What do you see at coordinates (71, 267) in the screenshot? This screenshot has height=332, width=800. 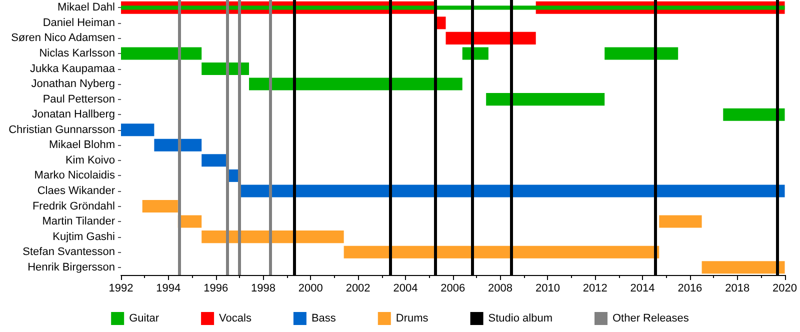 I see `y-tick-label: Henrik Birgersson` at bounding box center [71, 267].